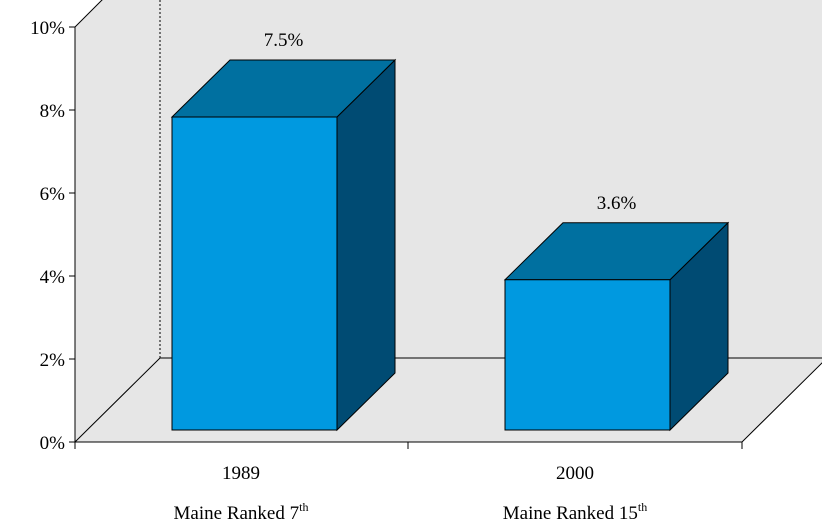  I want to click on data-label: 7.5%, so click(284, 40).